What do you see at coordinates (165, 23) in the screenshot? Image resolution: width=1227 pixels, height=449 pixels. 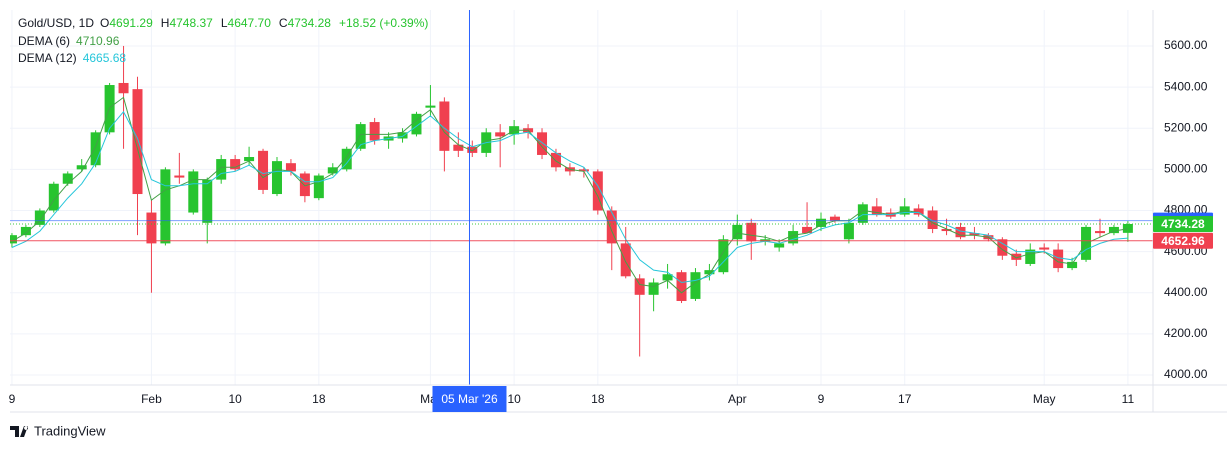 I see `field-key: H` at bounding box center [165, 23].